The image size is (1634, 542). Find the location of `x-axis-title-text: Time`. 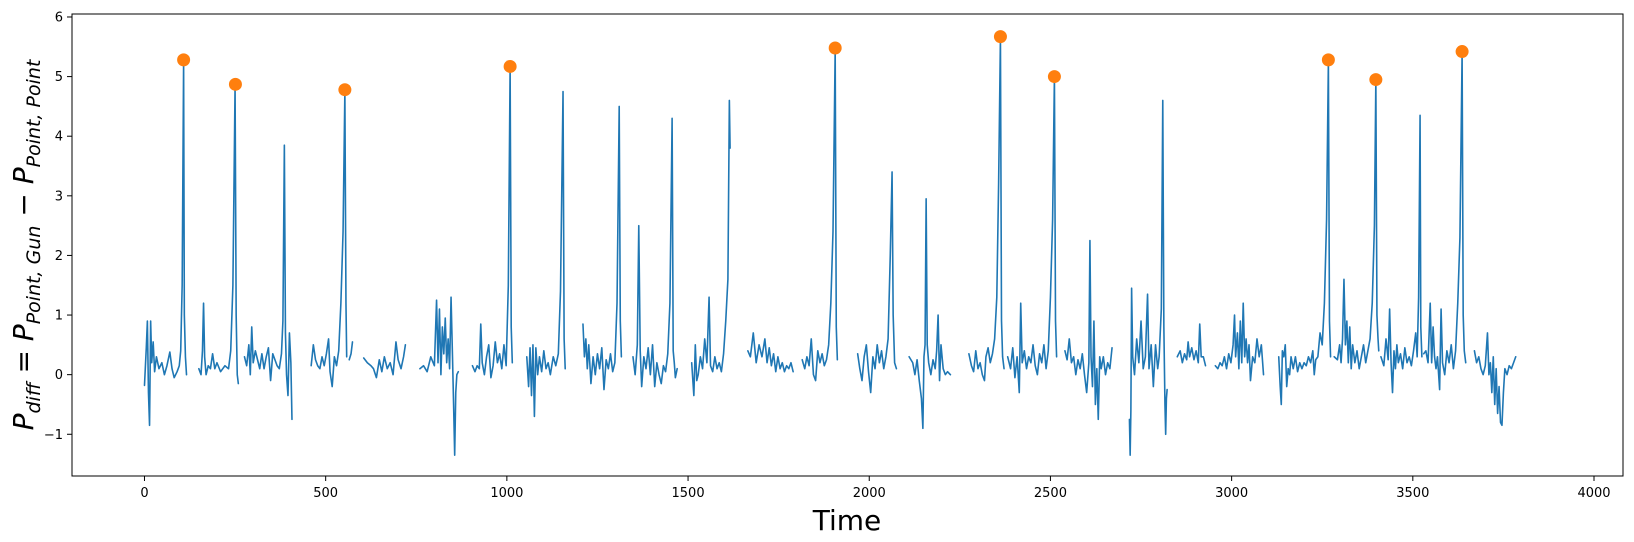

x-axis-title-text: Time is located at coordinates (847, 520).